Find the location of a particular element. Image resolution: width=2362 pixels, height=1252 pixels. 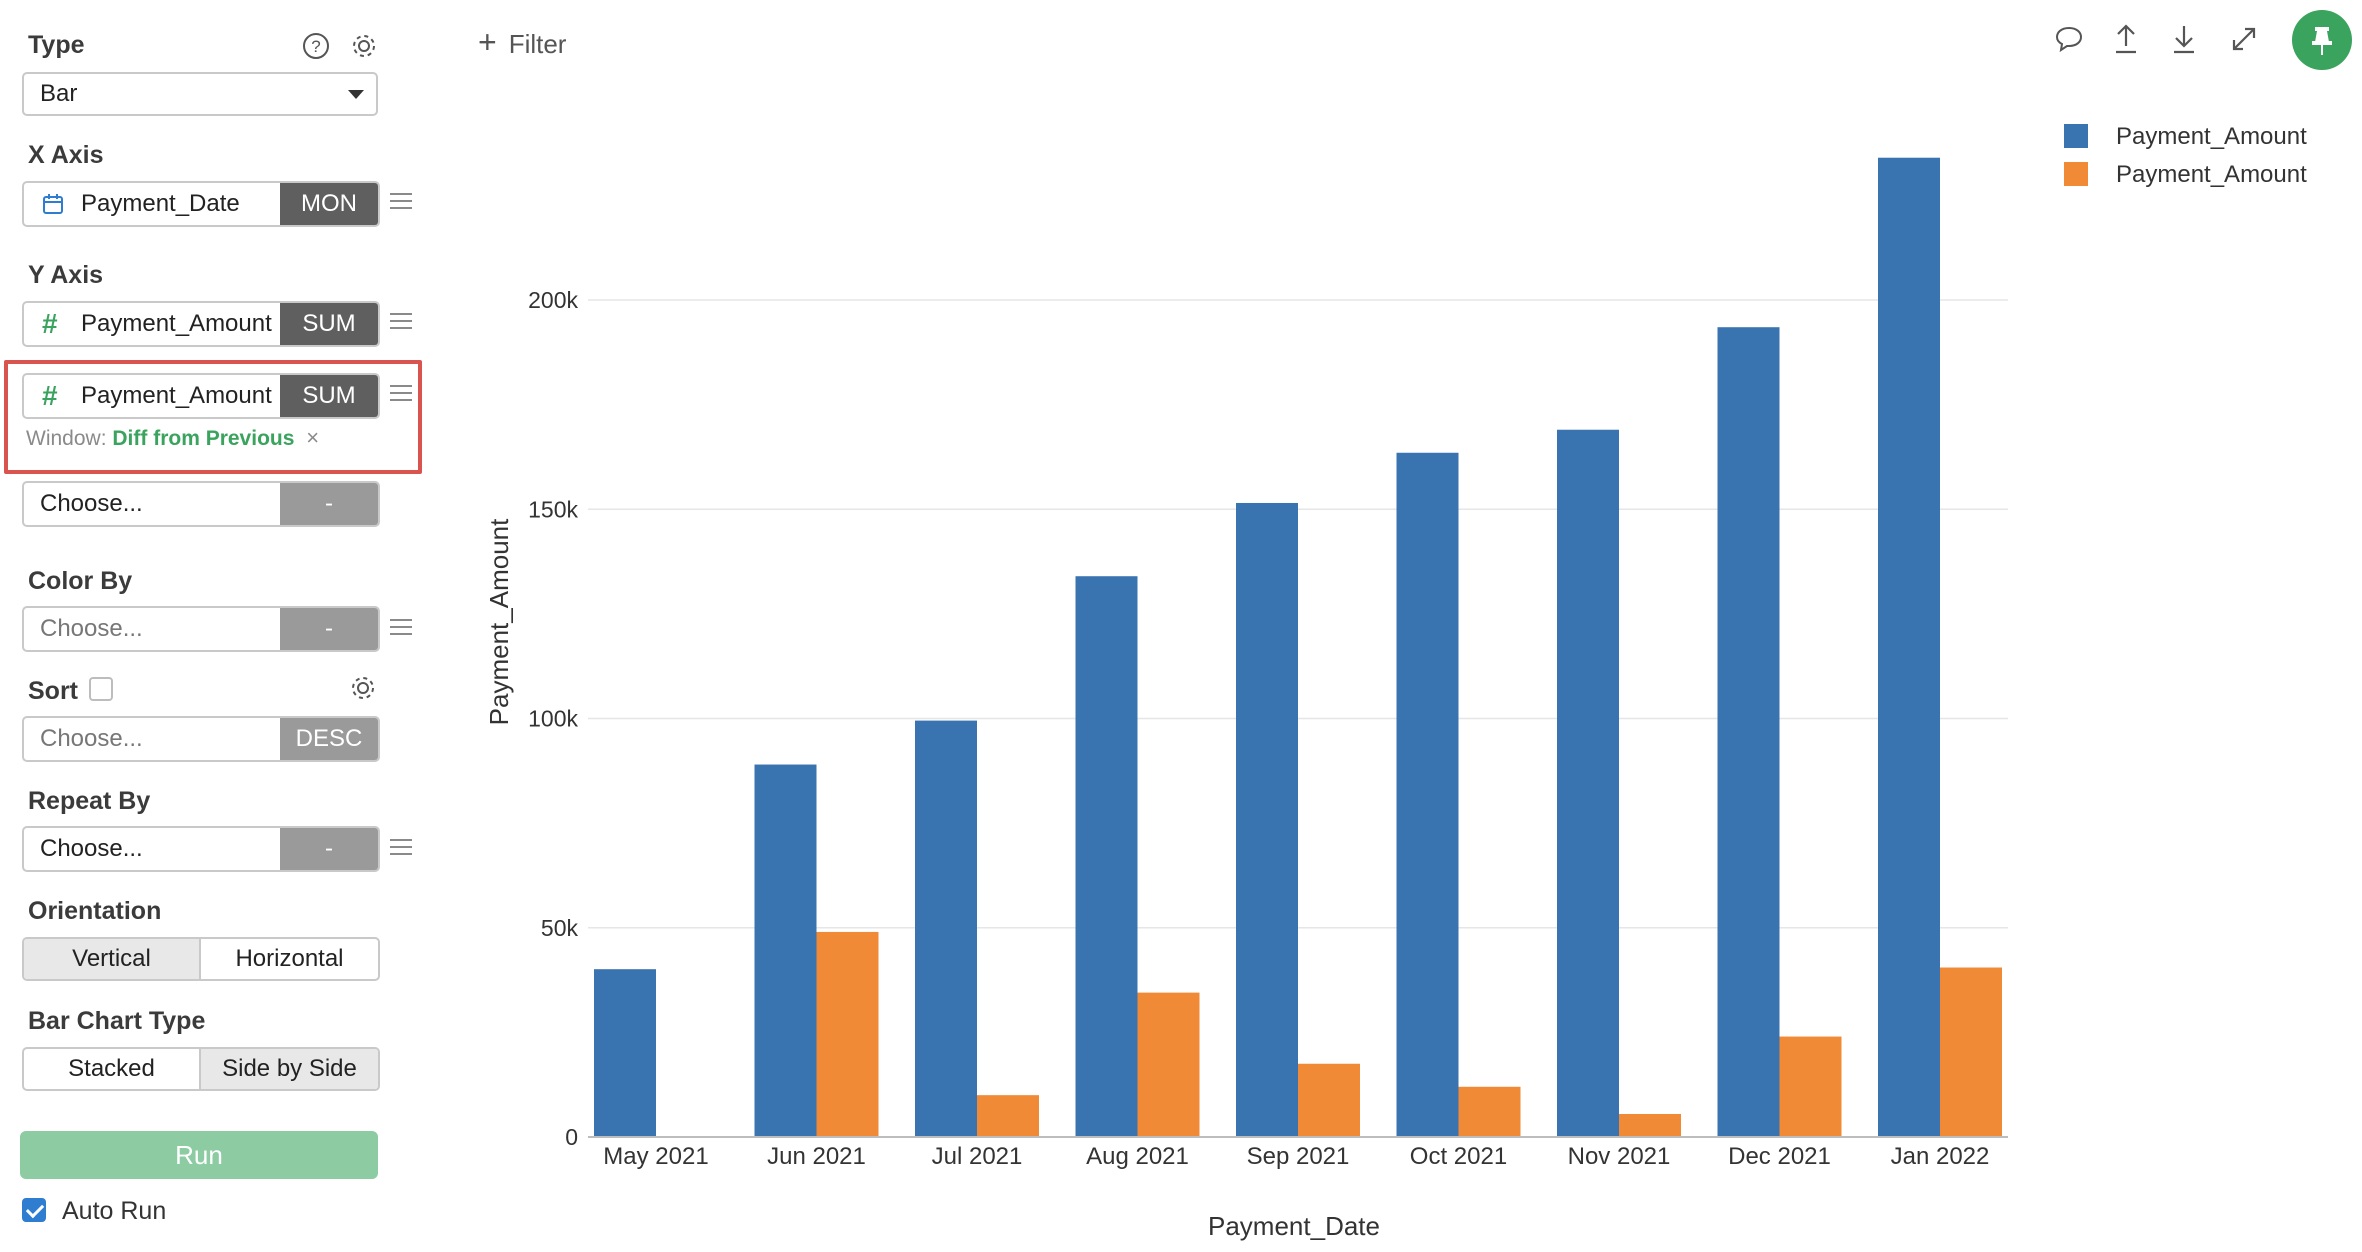

repeat-by-agg-button: - is located at coordinates (329, 849).